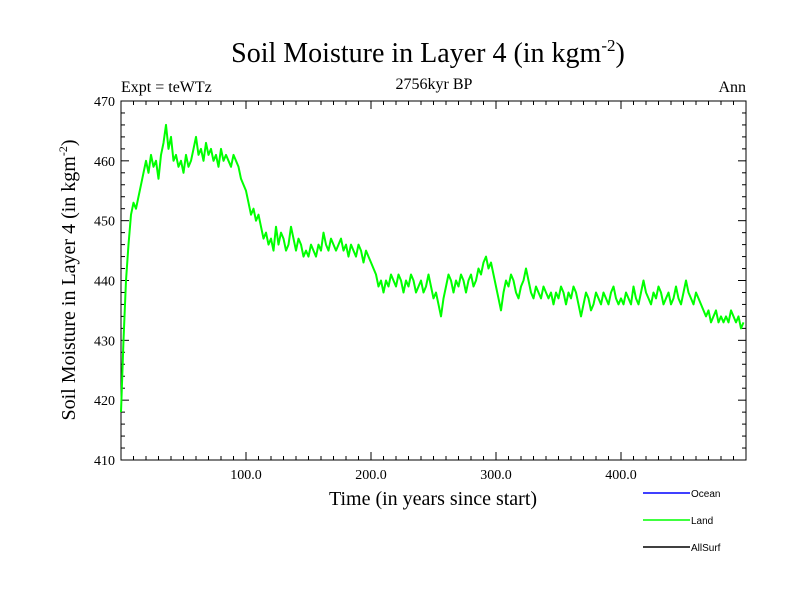  I want to click on chart-title: Soil Moisture in Layer 4 (in kgm-2), so click(428, 52).